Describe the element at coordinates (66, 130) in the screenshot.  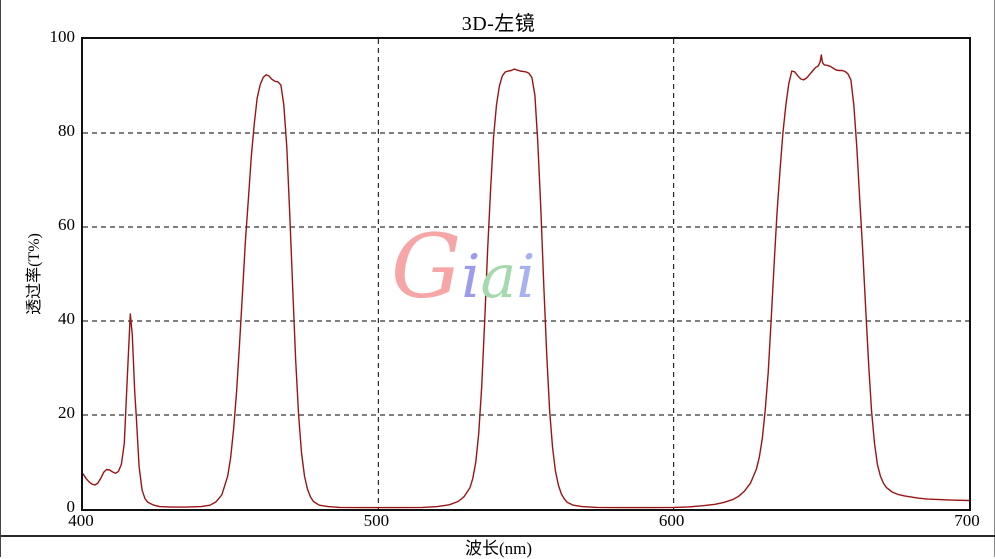
I see `y-tick-label: 80` at that location.